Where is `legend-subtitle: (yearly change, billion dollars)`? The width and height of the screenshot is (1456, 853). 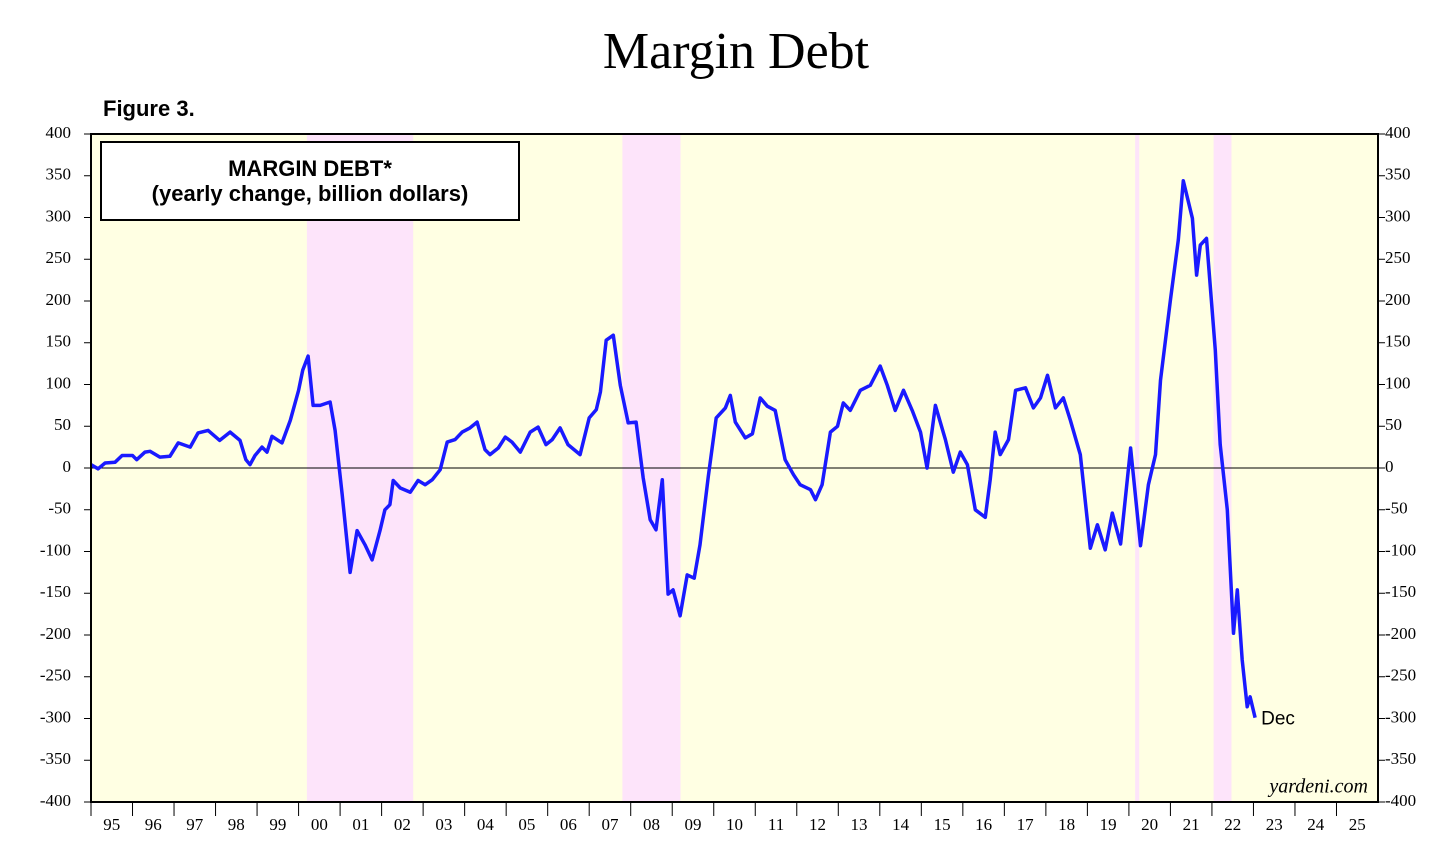 legend-subtitle: (yearly change, billion dollars) is located at coordinates (310, 193).